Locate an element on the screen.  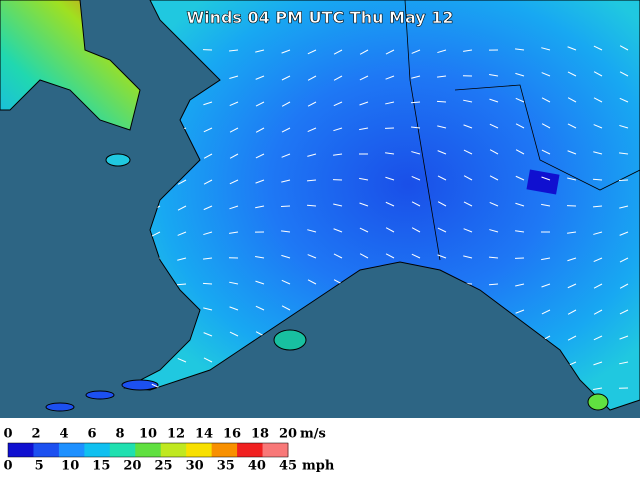
mph-unit: mph is located at coordinates (318, 466).